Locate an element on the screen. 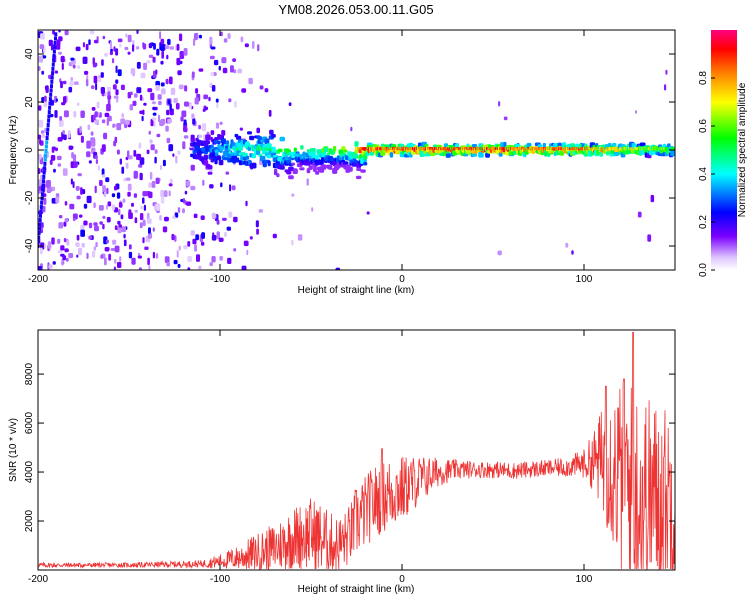 The height and width of the screenshot is (600, 750). y-tick-label: 20 is located at coordinates (29, 102).